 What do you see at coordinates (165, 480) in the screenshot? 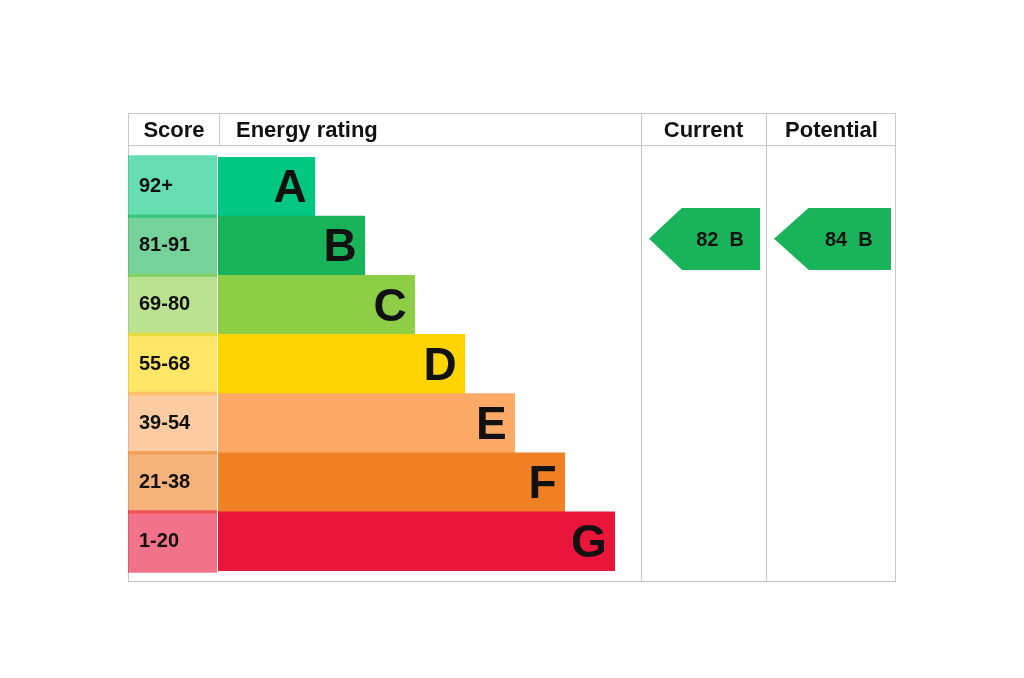
I see `y-tick-label: 21-38` at bounding box center [165, 480].